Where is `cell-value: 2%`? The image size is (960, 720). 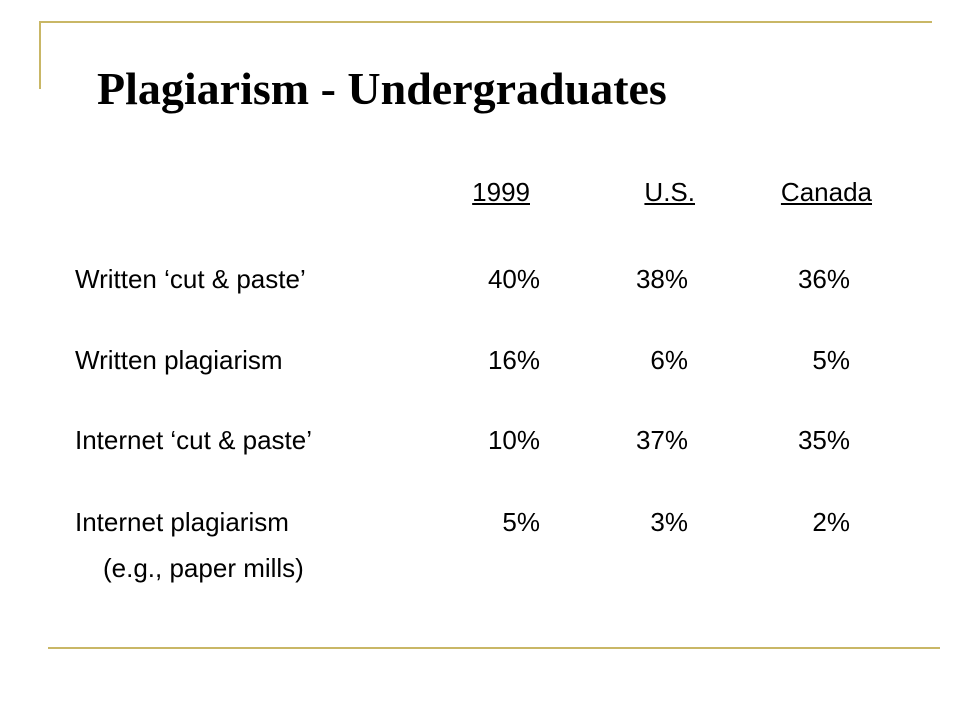 cell-value: 2% is located at coordinates (831, 522).